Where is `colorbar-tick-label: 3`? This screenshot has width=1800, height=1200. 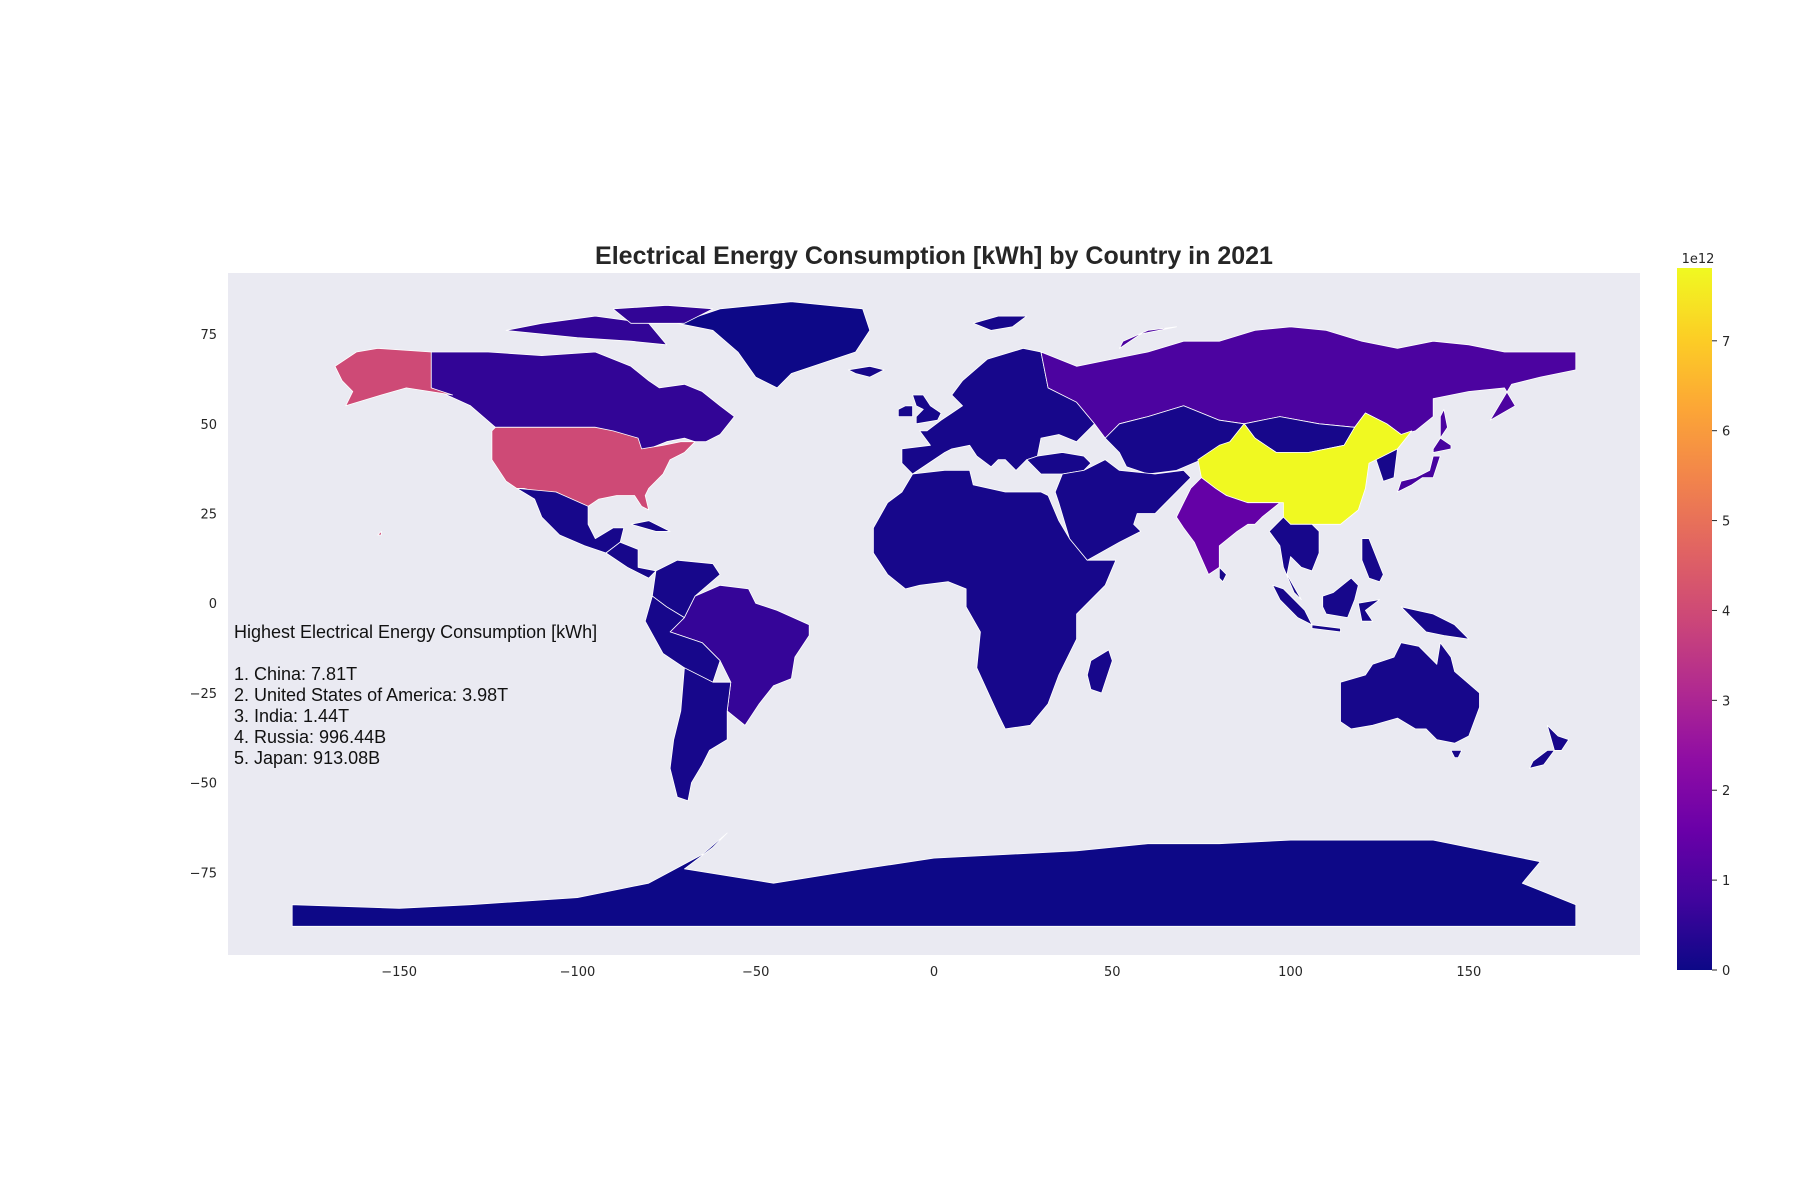 colorbar-tick-label: 3 is located at coordinates (1726, 701).